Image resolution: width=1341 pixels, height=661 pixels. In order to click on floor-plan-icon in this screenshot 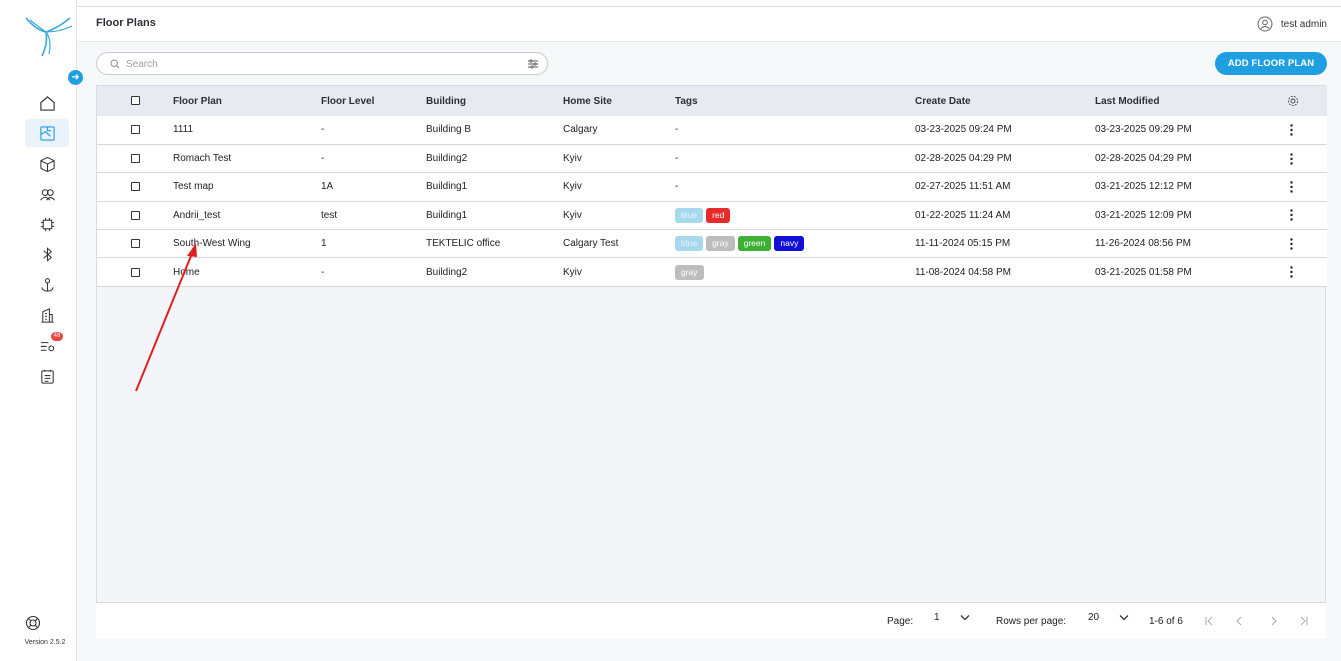, I will do `click(47, 133)`.